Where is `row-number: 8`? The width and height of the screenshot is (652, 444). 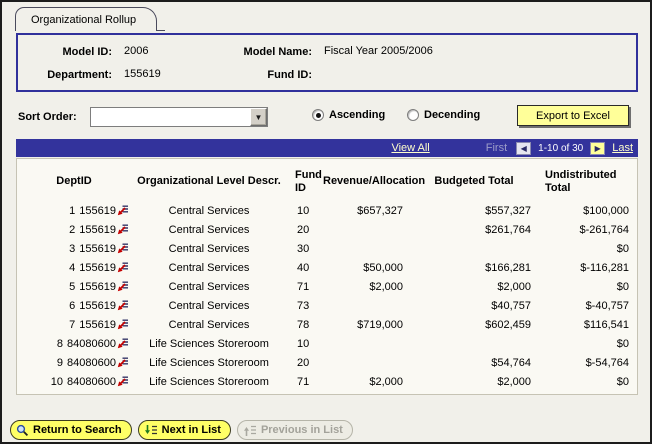 row-number: 8 is located at coordinates (60, 344).